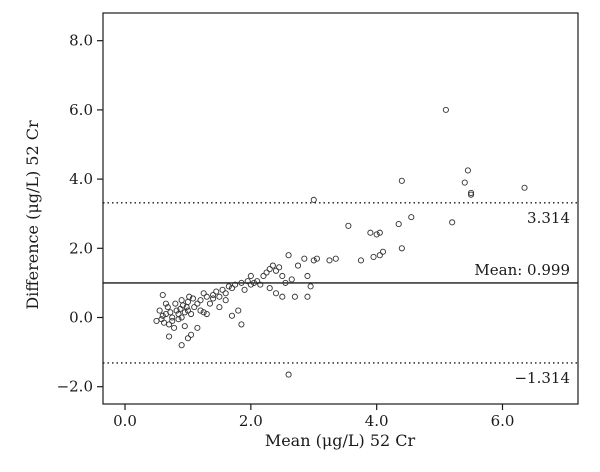 This screenshot has width=600, height=472. What do you see at coordinates (125, 421) in the screenshot?
I see `x-tick-label: 0.0` at bounding box center [125, 421].